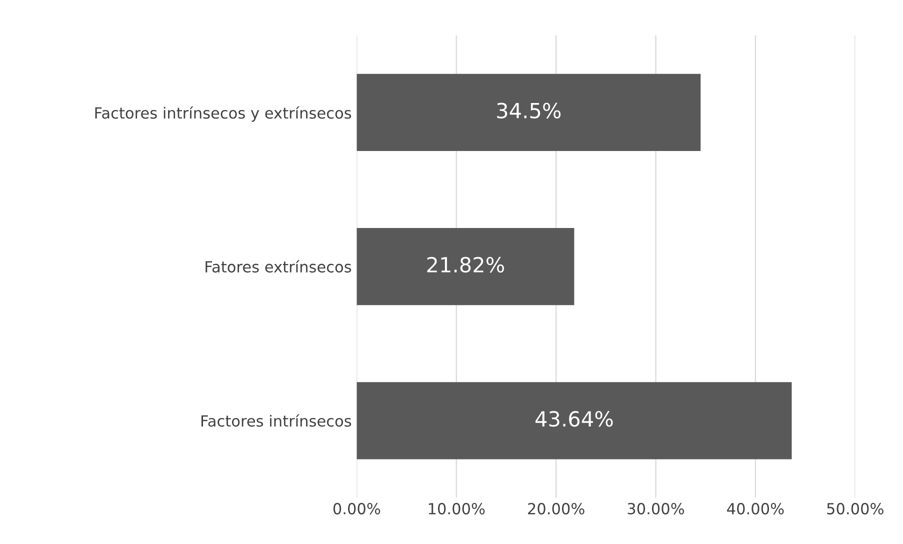 The height and width of the screenshot is (544, 903). What do you see at coordinates (279, 266) in the screenshot?
I see `y-tick-label: Fatores extrínsecos` at bounding box center [279, 266].